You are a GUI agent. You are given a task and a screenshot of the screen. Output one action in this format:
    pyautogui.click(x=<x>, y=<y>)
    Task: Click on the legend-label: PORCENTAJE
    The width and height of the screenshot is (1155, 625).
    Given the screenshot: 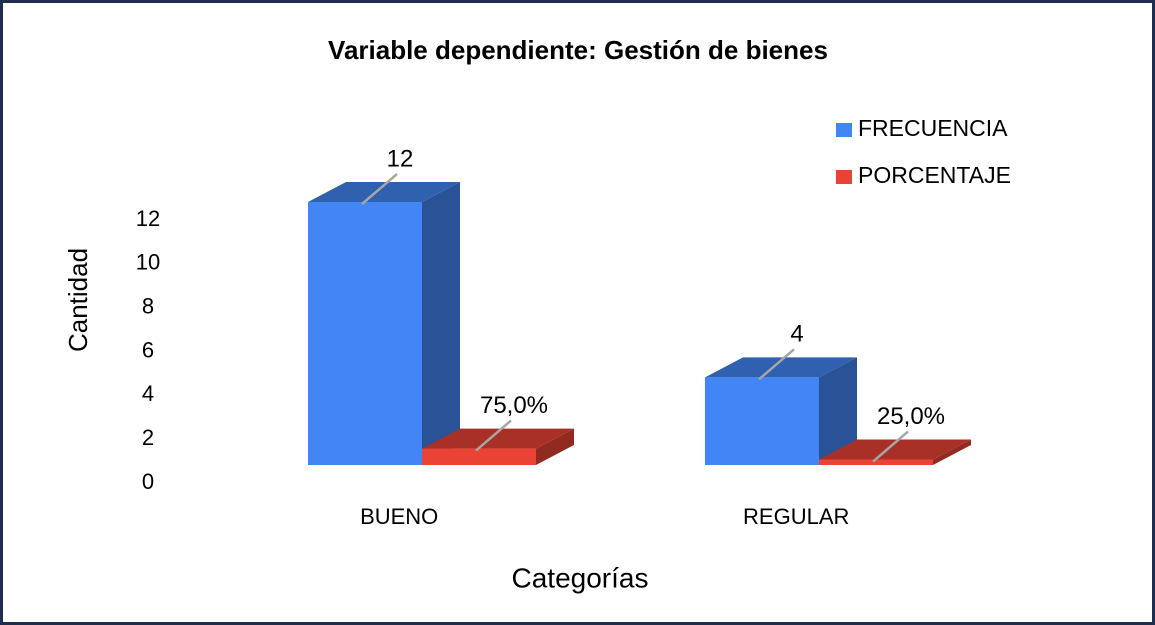 What is the action you would take?
    pyautogui.click(x=934, y=175)
    